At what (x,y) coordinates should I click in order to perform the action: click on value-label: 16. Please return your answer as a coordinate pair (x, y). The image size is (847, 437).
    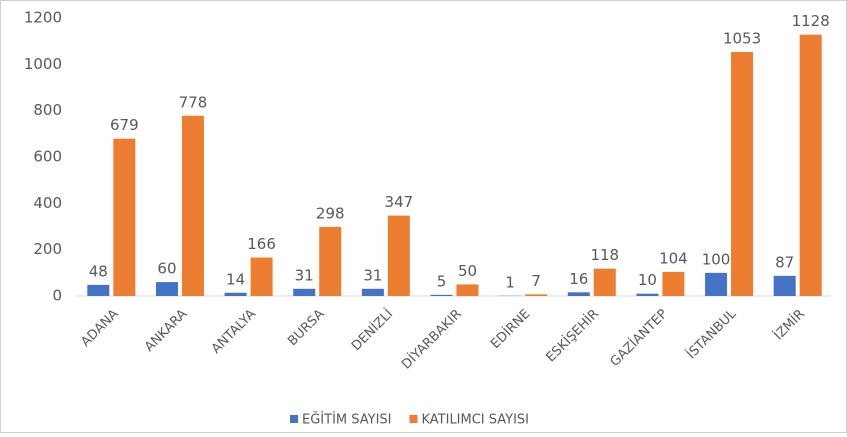
    Looking at the image, I should click on (578, 279).